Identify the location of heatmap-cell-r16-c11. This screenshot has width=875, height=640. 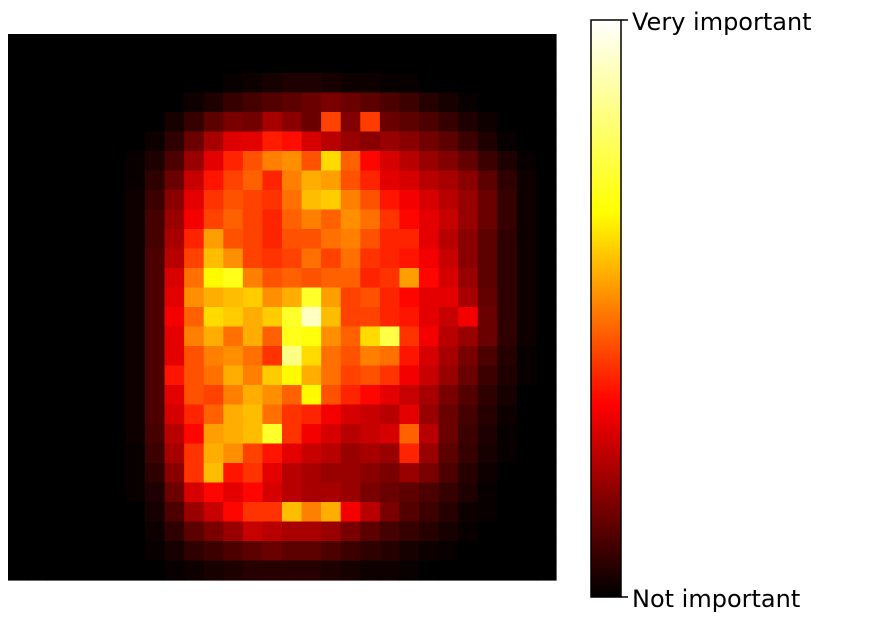
(233, 356).